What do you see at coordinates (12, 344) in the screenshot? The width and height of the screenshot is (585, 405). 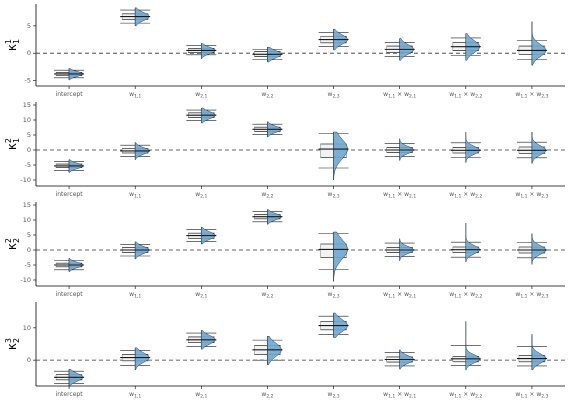 I see `y-axis-label: κ32` at bounding box center [12, 344].